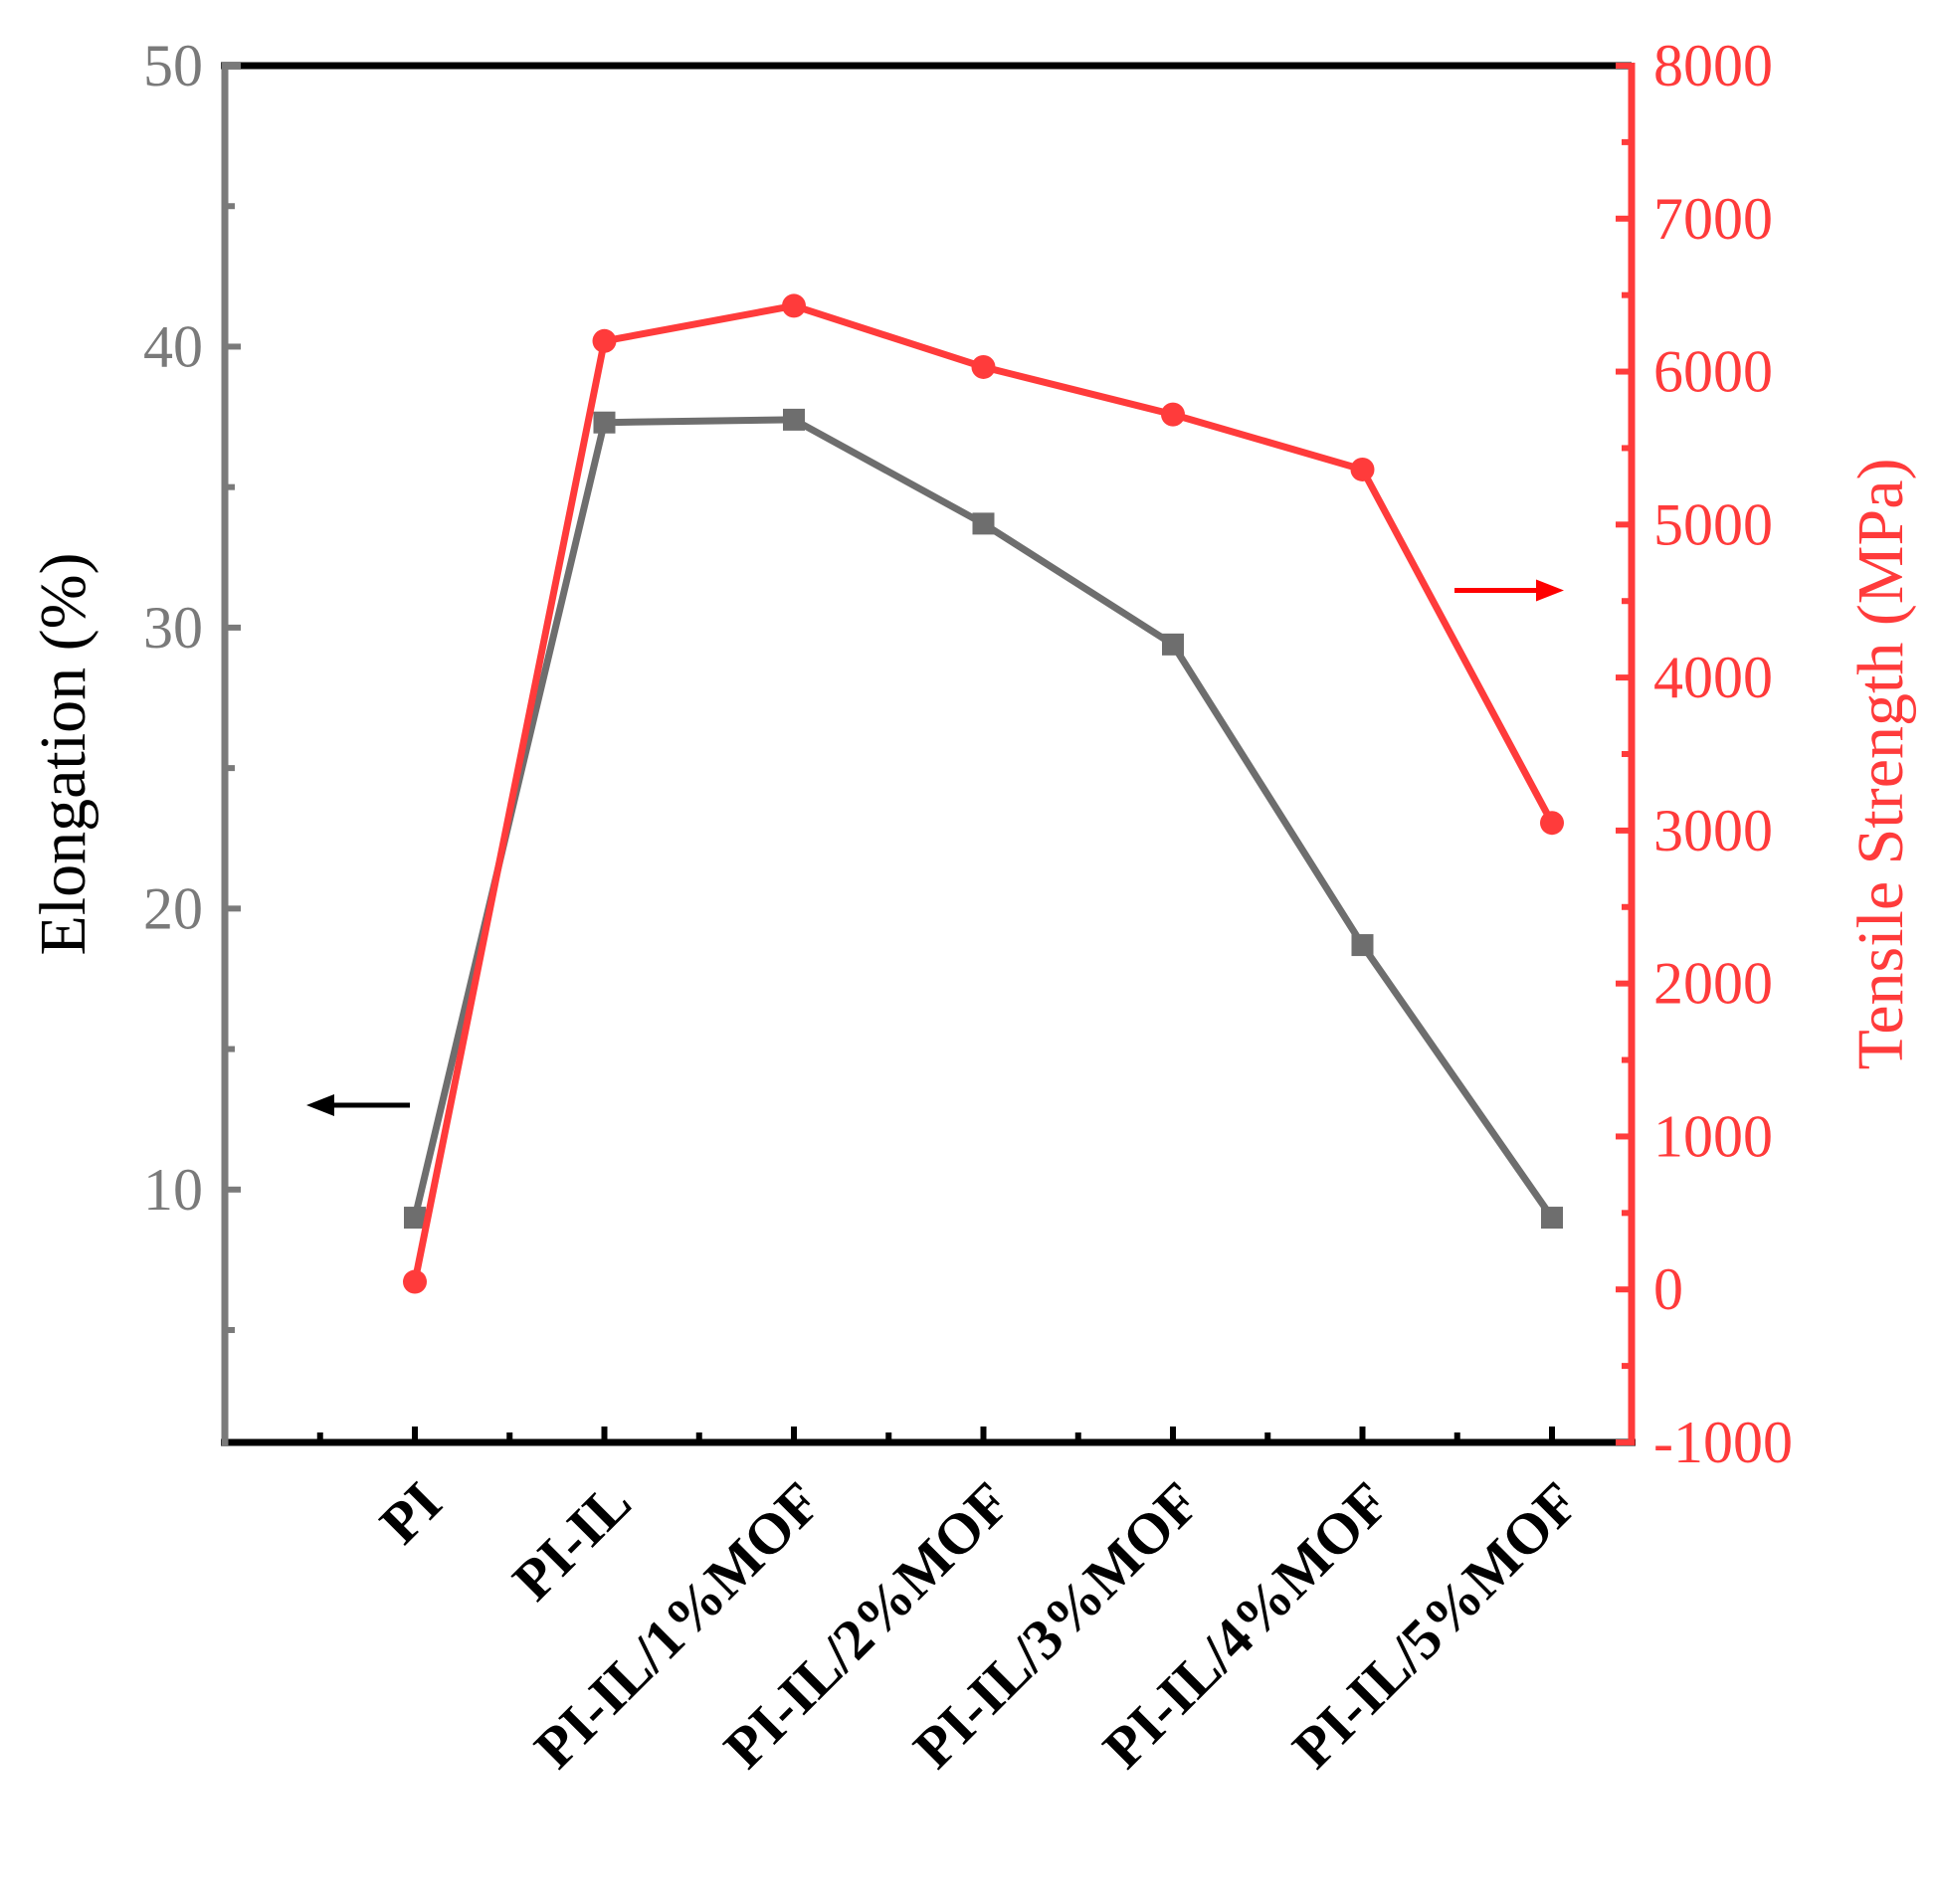 The width and height of the screenshot is (1935, 1904). I want to click on right-tick-label: 0, so click(1668, 1289).